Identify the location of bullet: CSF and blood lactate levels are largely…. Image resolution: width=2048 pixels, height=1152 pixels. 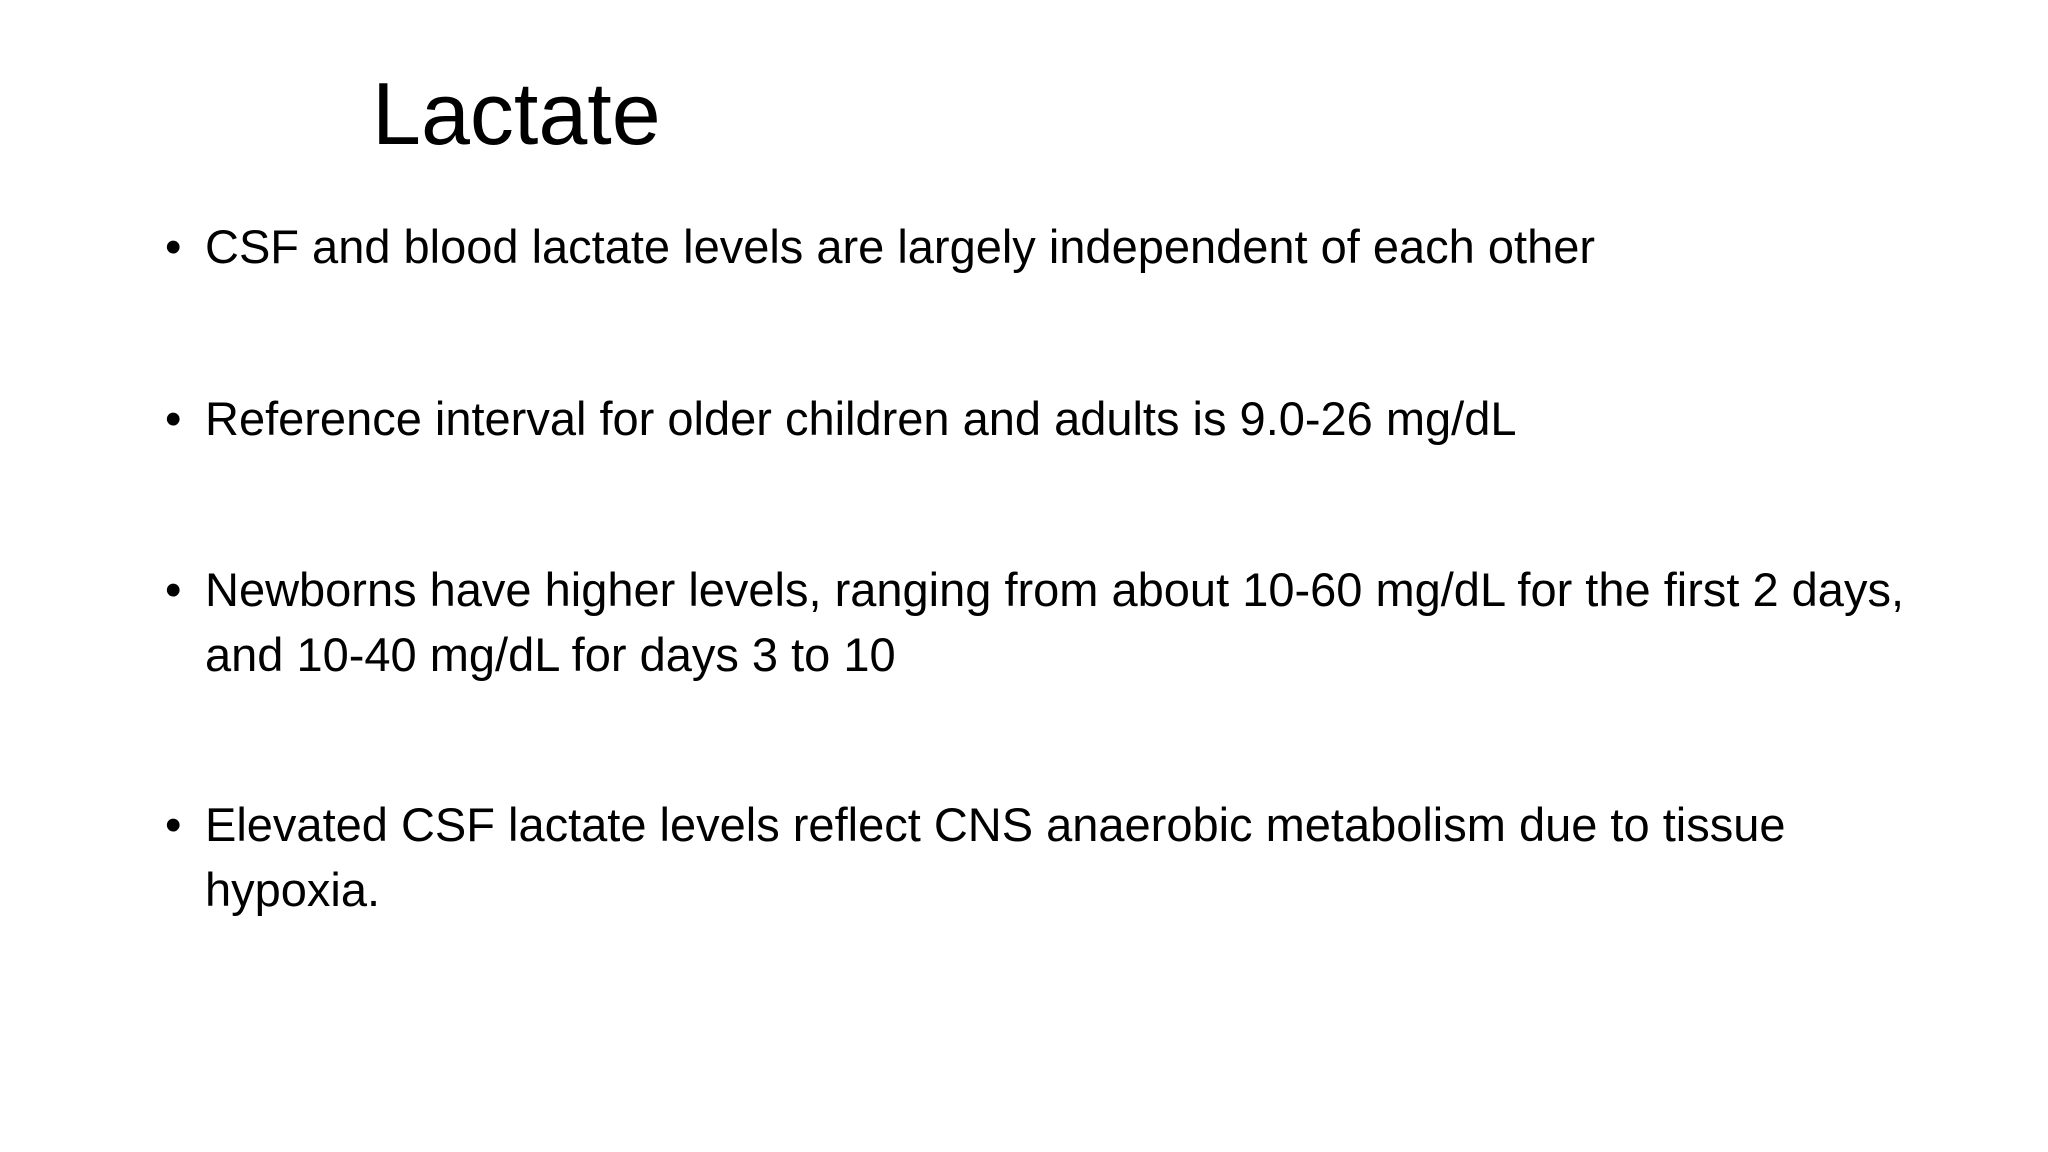
(1045, 246).